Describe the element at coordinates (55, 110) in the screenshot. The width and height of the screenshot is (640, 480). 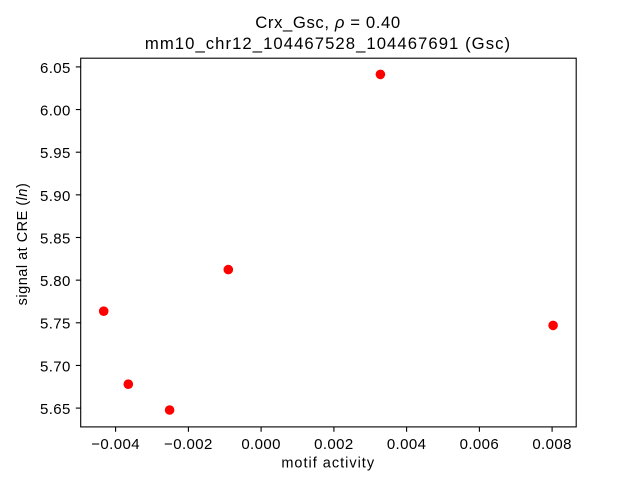
I see `svg-text: 6.00` at that location.